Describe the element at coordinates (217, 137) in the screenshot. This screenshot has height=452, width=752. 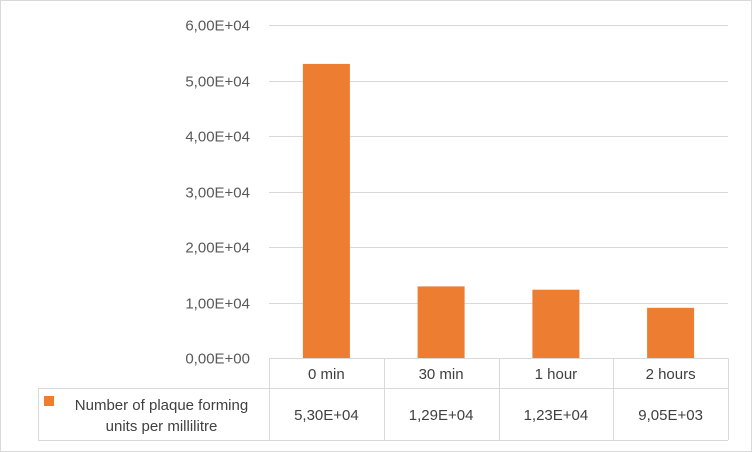
I see `y-tick-label: 4,00E+04` at that location.